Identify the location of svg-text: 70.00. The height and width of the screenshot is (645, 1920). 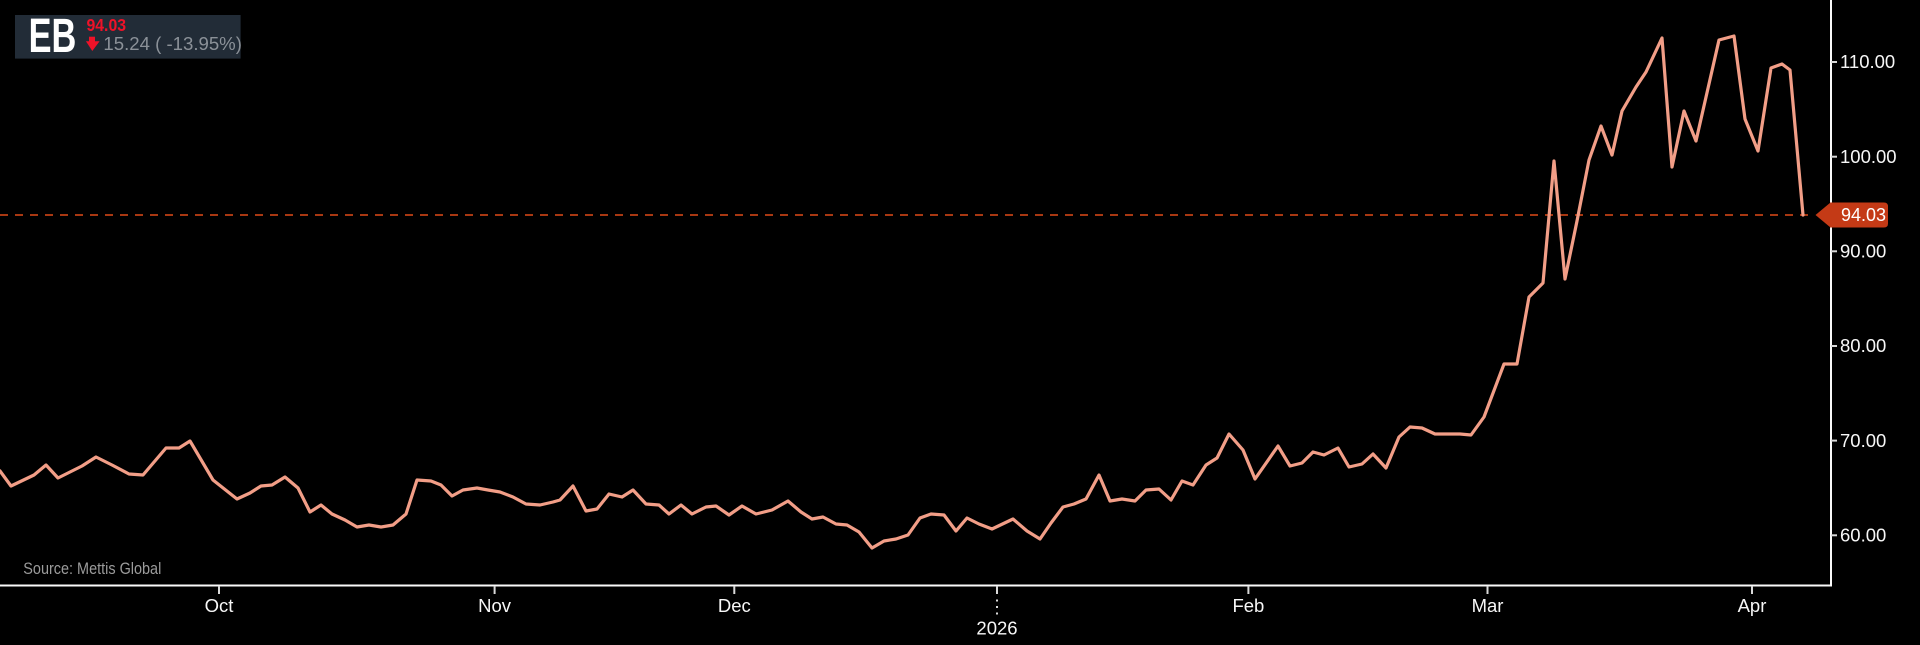
(1863, 440).